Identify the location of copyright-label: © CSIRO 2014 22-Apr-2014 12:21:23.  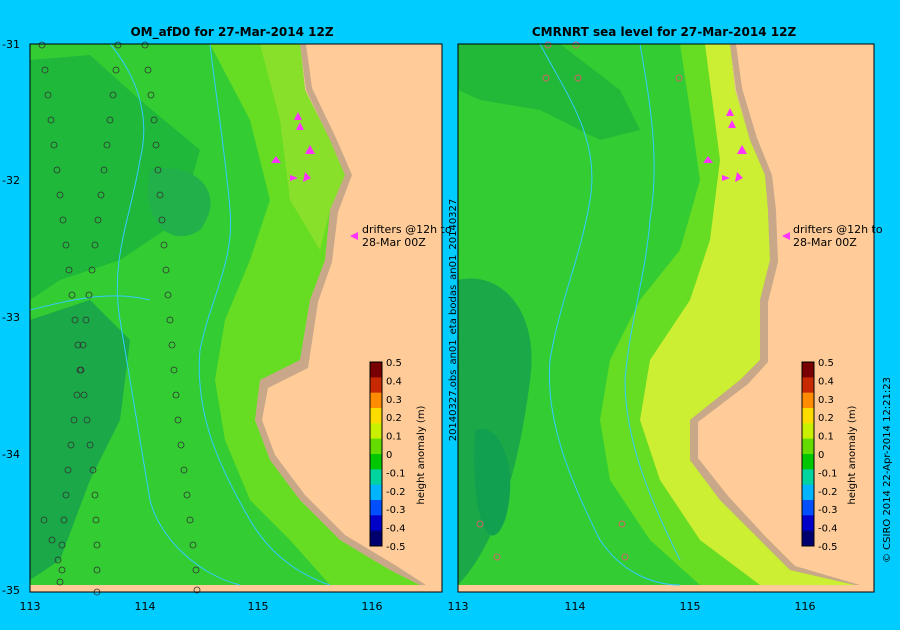
(887, 470).